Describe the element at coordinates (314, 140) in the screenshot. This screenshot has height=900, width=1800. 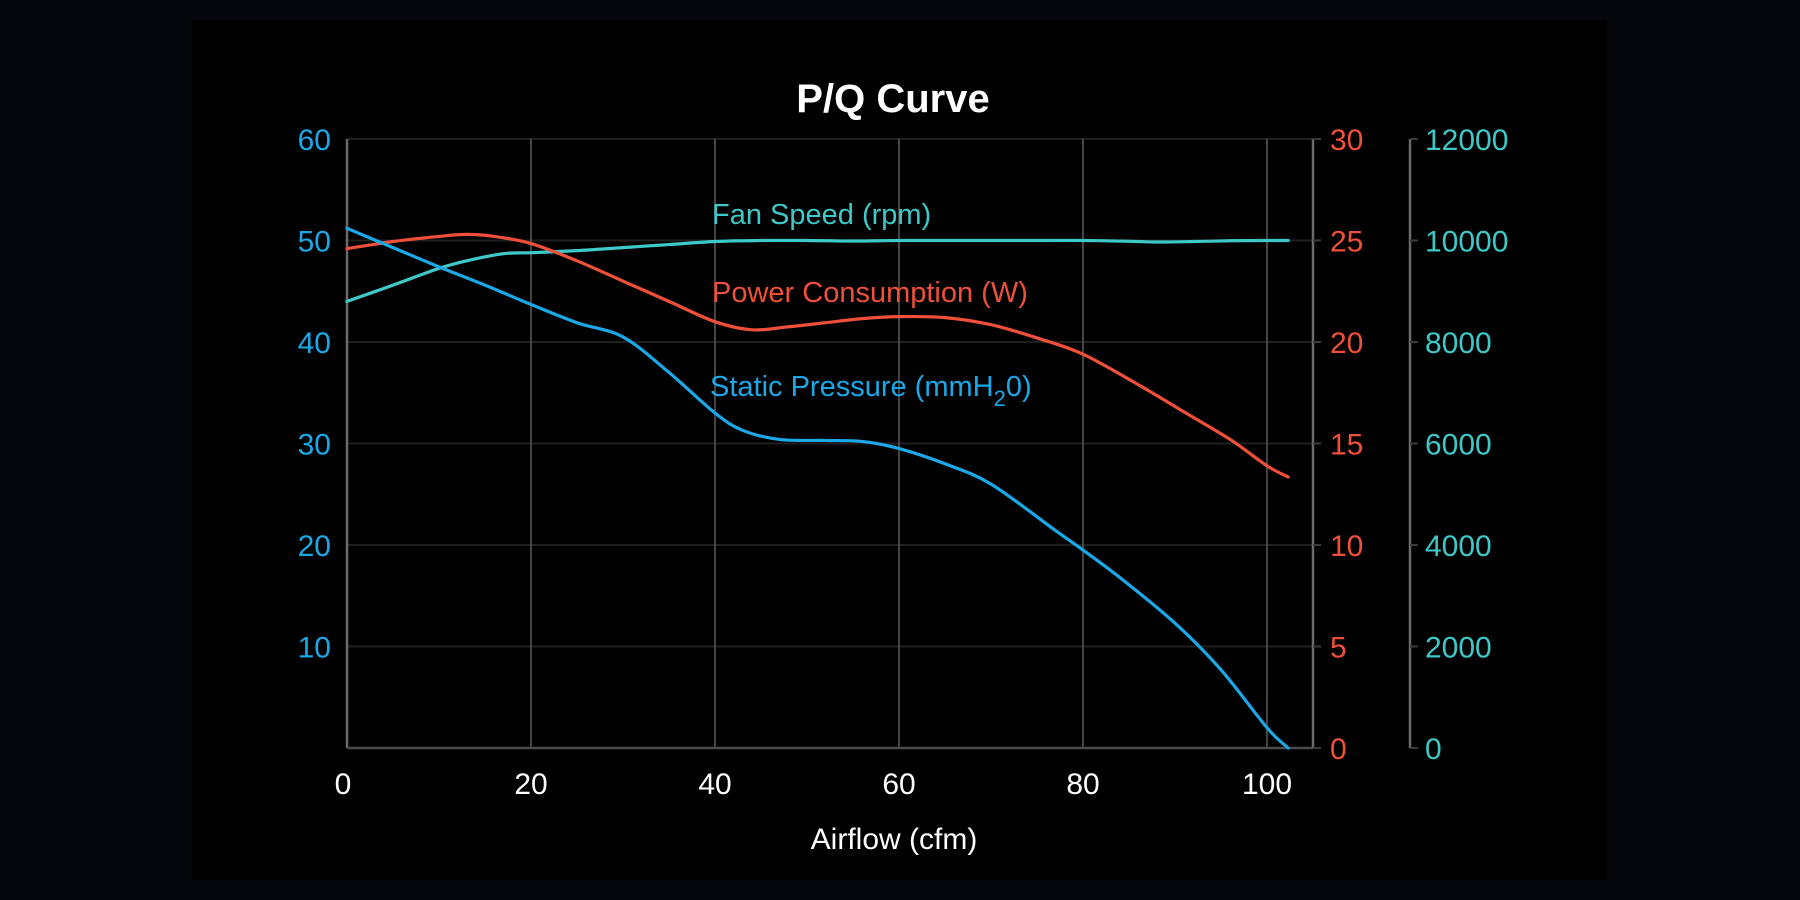
I see `left-tick-label: 60` at that location.